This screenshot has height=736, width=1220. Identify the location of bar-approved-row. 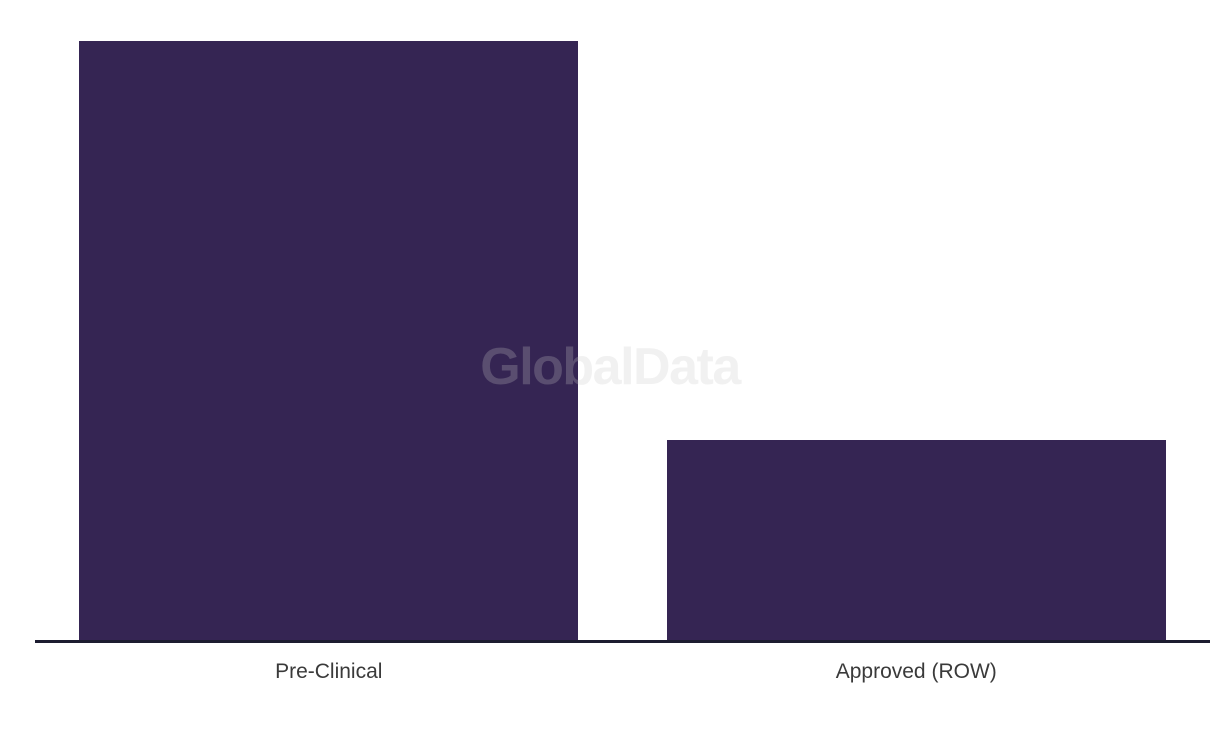
(916, 540).